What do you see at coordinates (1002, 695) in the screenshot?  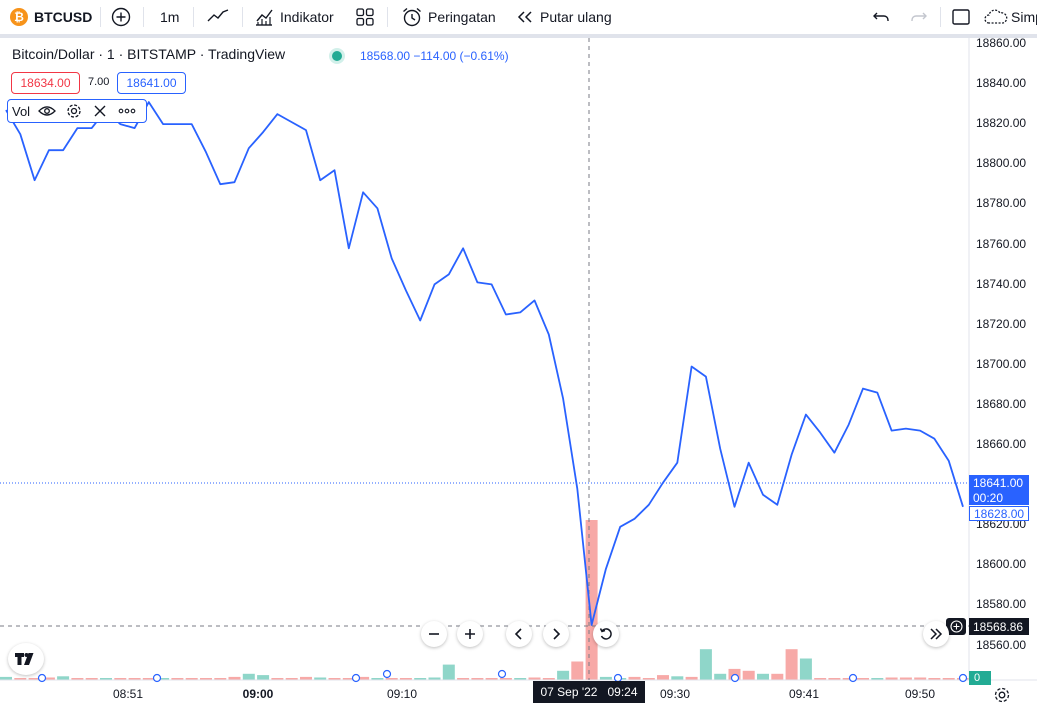 I see `chart-settings-button` at bounding box center [1002, 695].